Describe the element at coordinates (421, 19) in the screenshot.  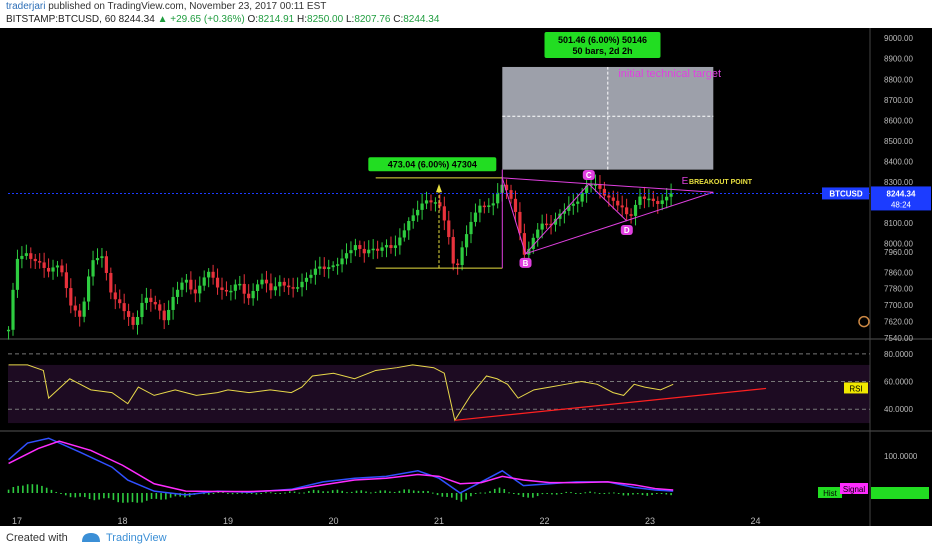
I see `close-value: 8244.34` at that location.